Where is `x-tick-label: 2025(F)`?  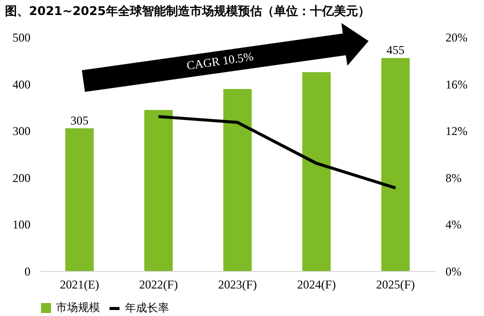 x-tick-label: 2025(F) is located at coordinates (395, 285).